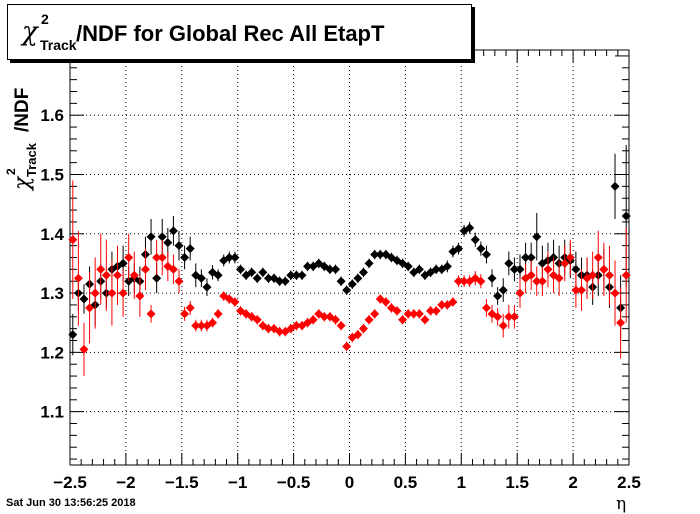  Describe the element at coordinates (71, 503) in the screenshot. I see `timestamp-label: Sat Jun 30 13:56:25 2018` at that location.